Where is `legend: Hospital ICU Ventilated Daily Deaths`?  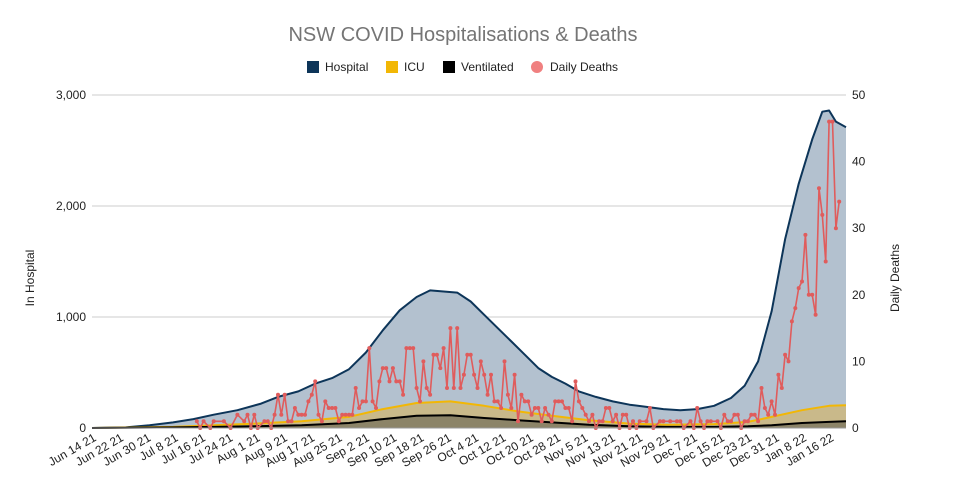 legend: Hospital ICU Ventilated Daily Deaths is located at coordinates (462, 67).